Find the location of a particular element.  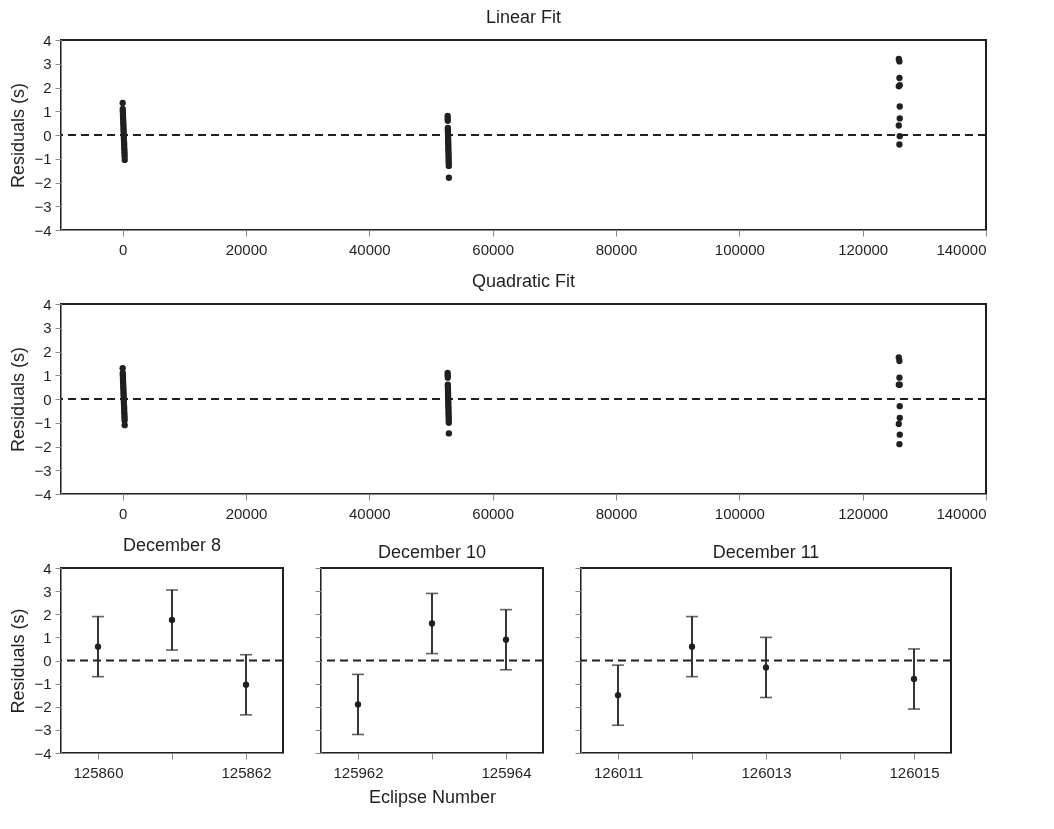

chart-title: December 10 is located at coordinates (432, 551).